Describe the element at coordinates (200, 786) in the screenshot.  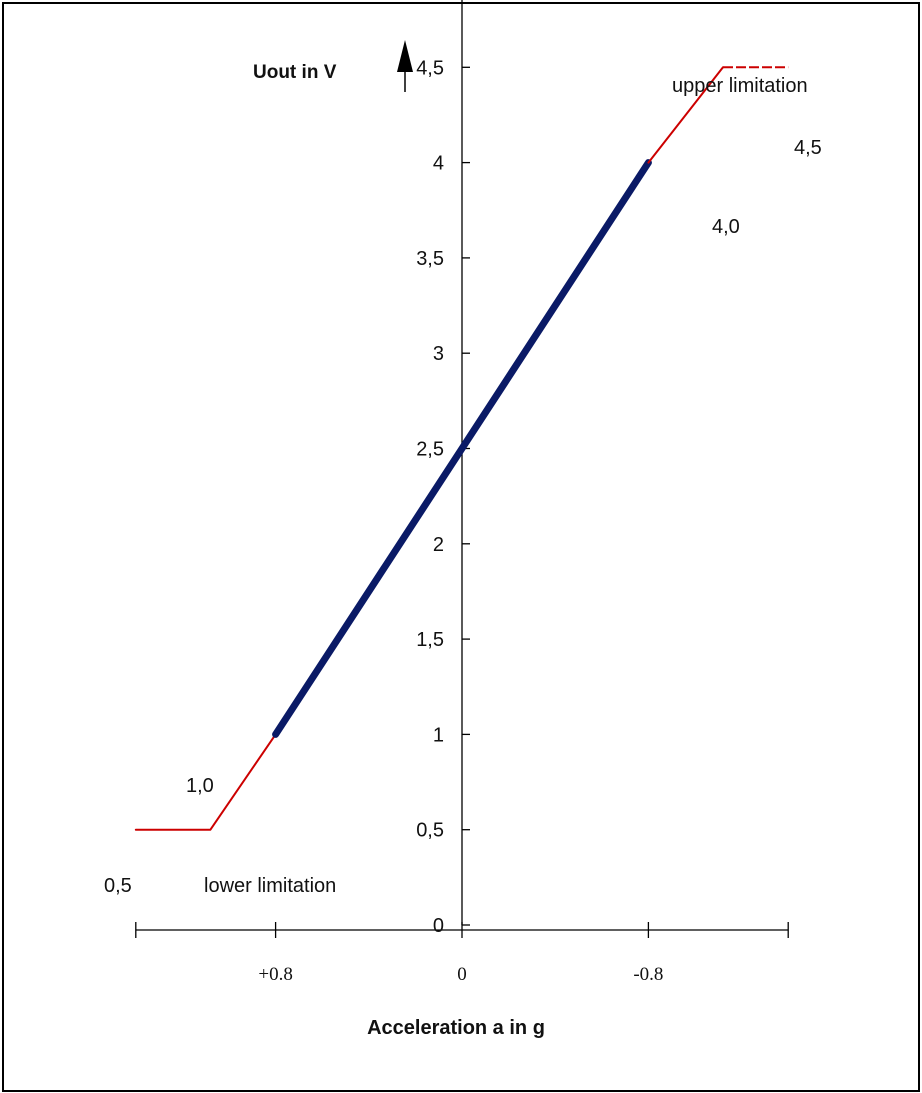
I see `knee-lower-label: 1,0` at that location.